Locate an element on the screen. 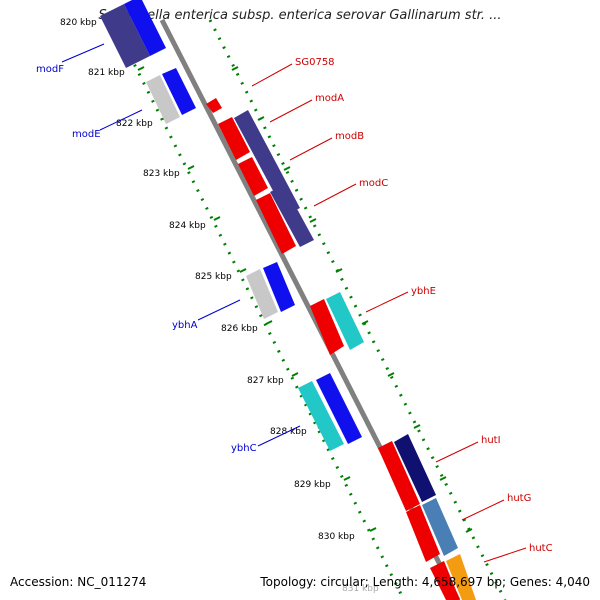  gene-arrow-hutI is located at coordinates (399, 476).